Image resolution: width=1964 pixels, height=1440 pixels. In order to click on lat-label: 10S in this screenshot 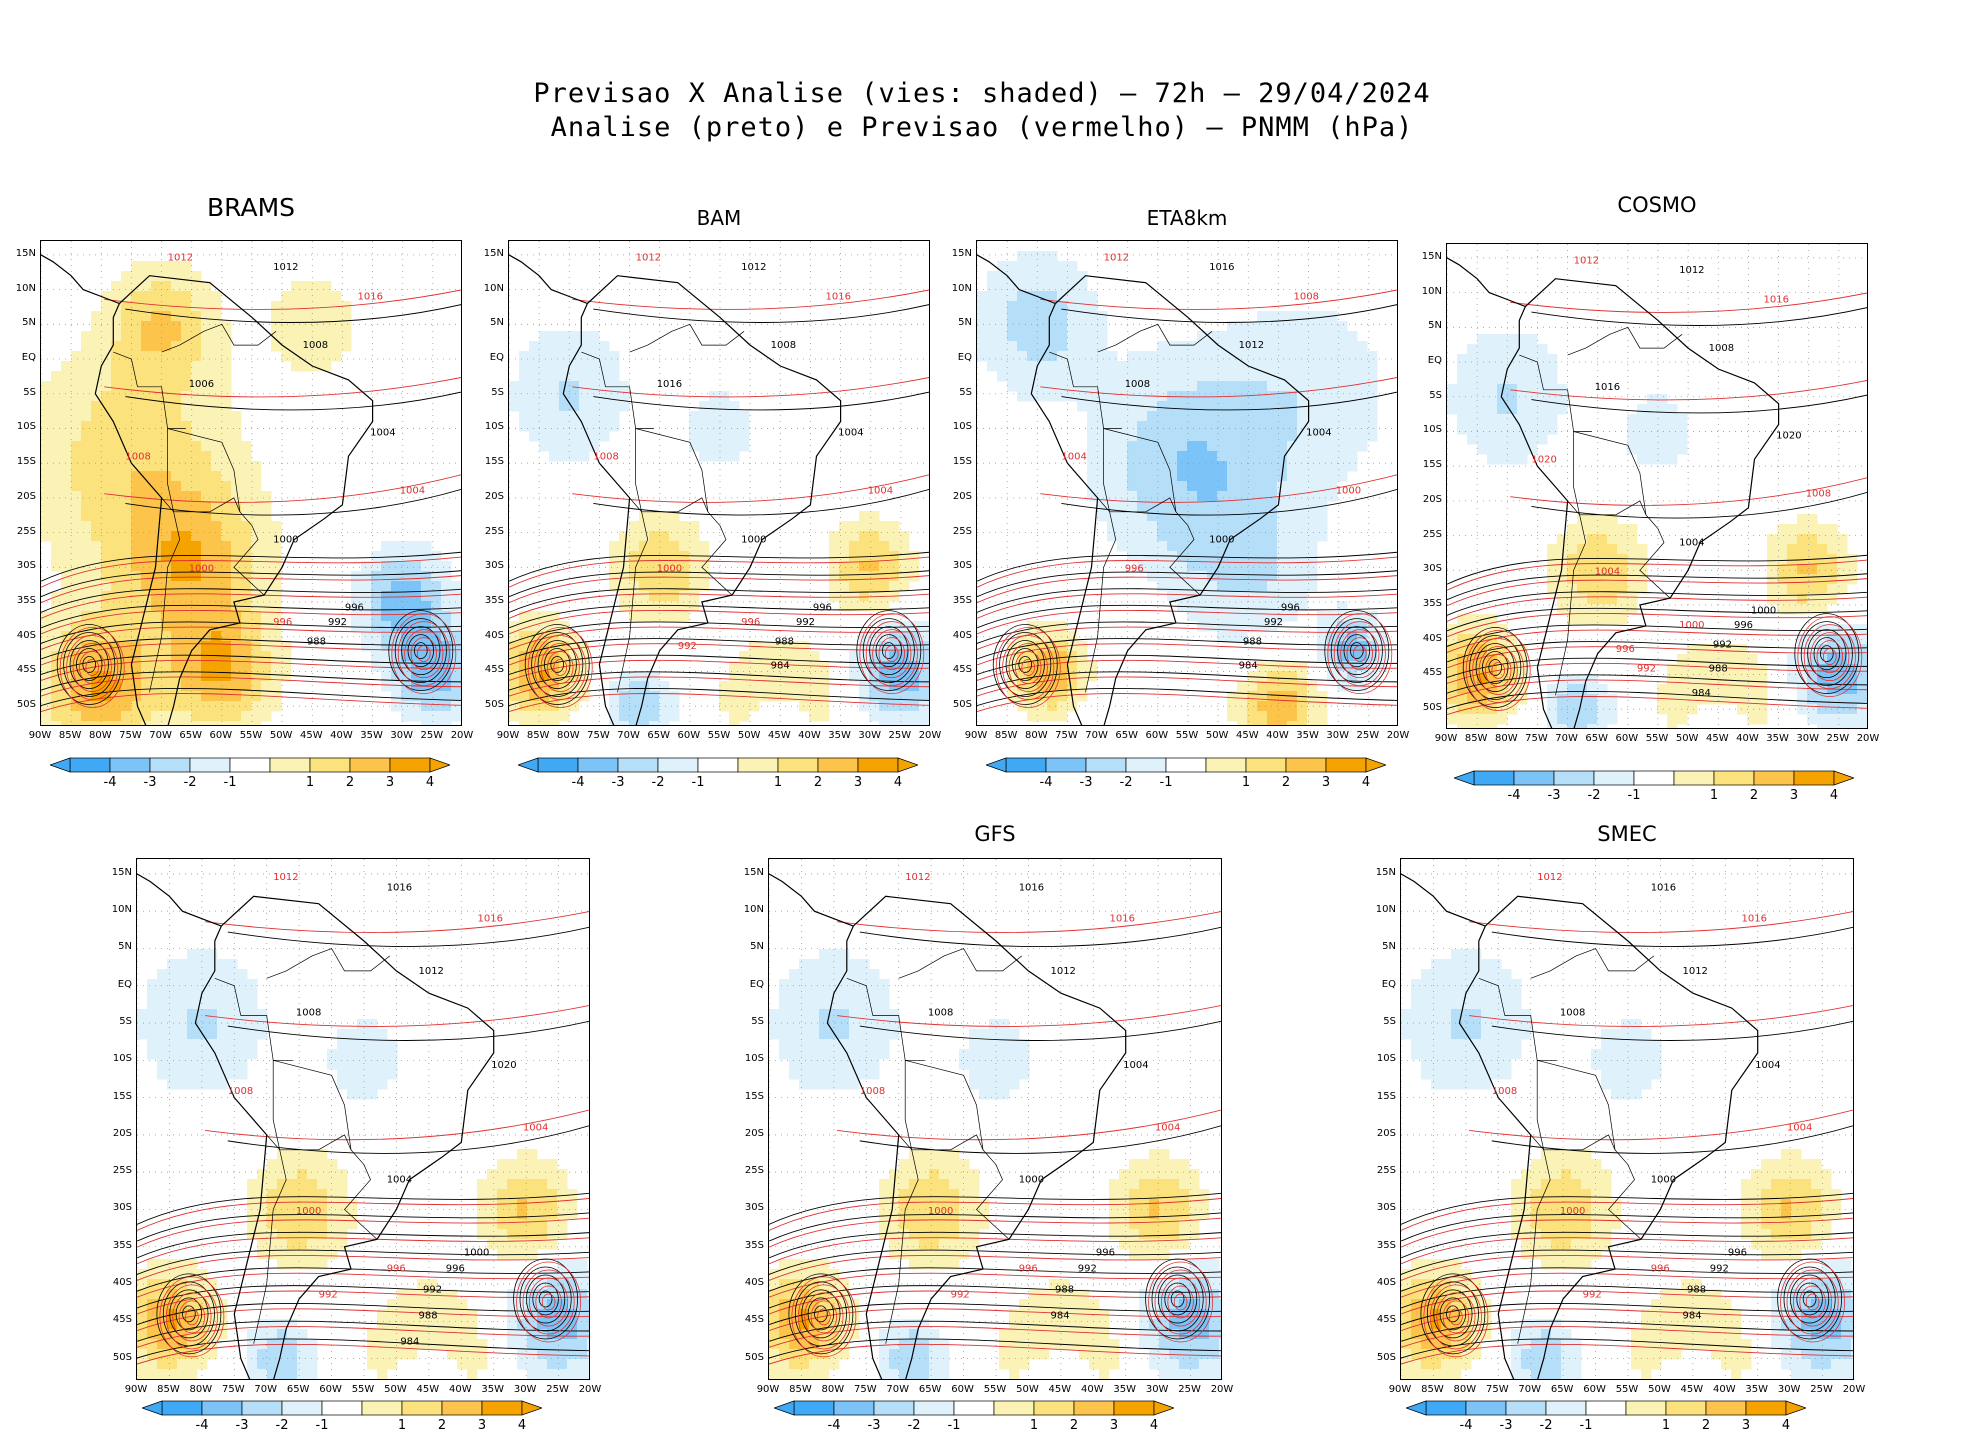, I will do `click(21, 426)`.